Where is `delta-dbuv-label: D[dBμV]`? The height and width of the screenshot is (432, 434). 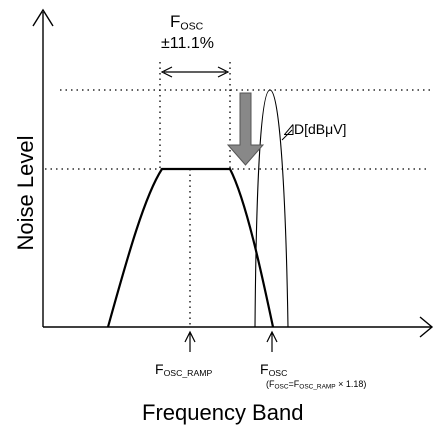
delta-dbuv-label: D[dBμV] is located at coordinates (314, 129).